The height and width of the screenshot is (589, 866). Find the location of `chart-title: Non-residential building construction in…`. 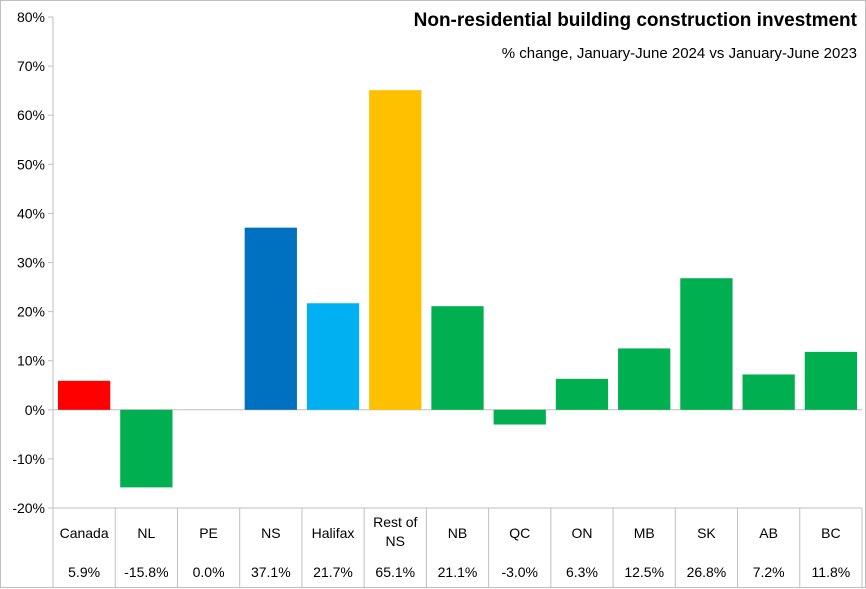

chart-title: Non-residential building construction in… is located at coordinates (636, 20).